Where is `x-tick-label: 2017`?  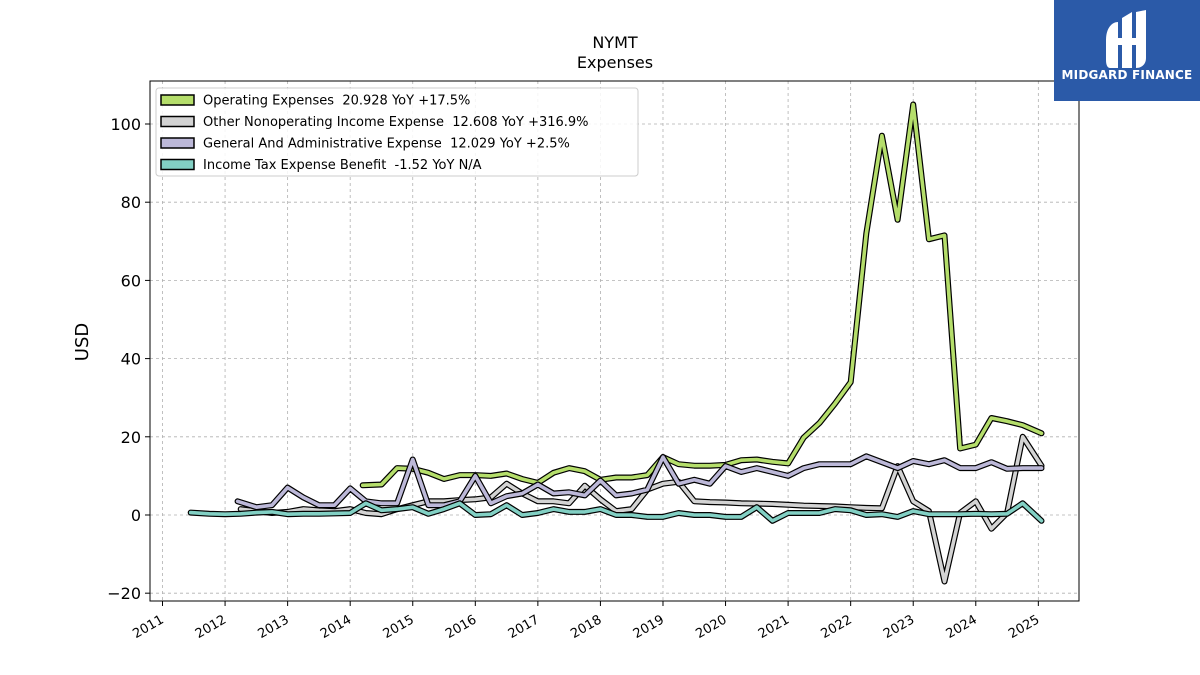
x-tick-label: 2017 is located at coordinates (524, 627).